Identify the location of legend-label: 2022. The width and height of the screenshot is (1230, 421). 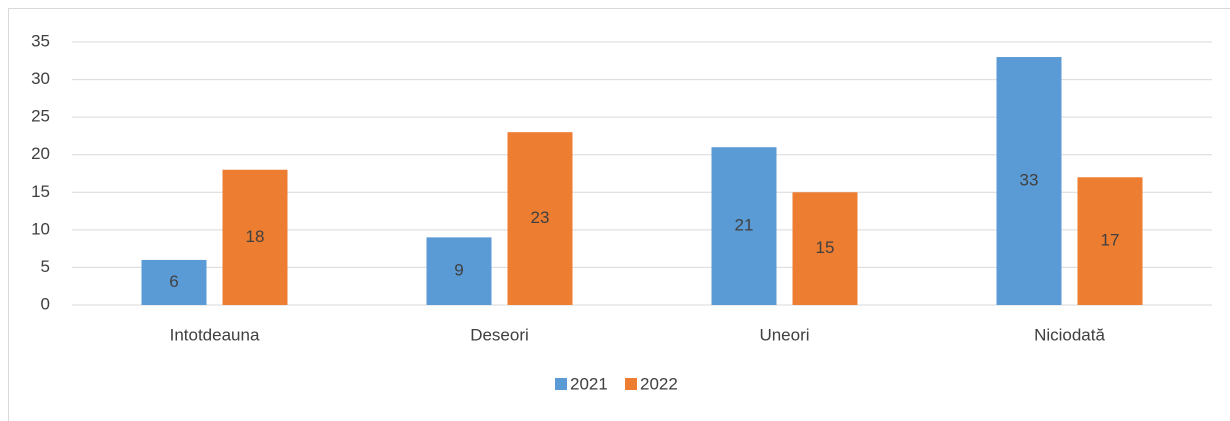
(659, 383).